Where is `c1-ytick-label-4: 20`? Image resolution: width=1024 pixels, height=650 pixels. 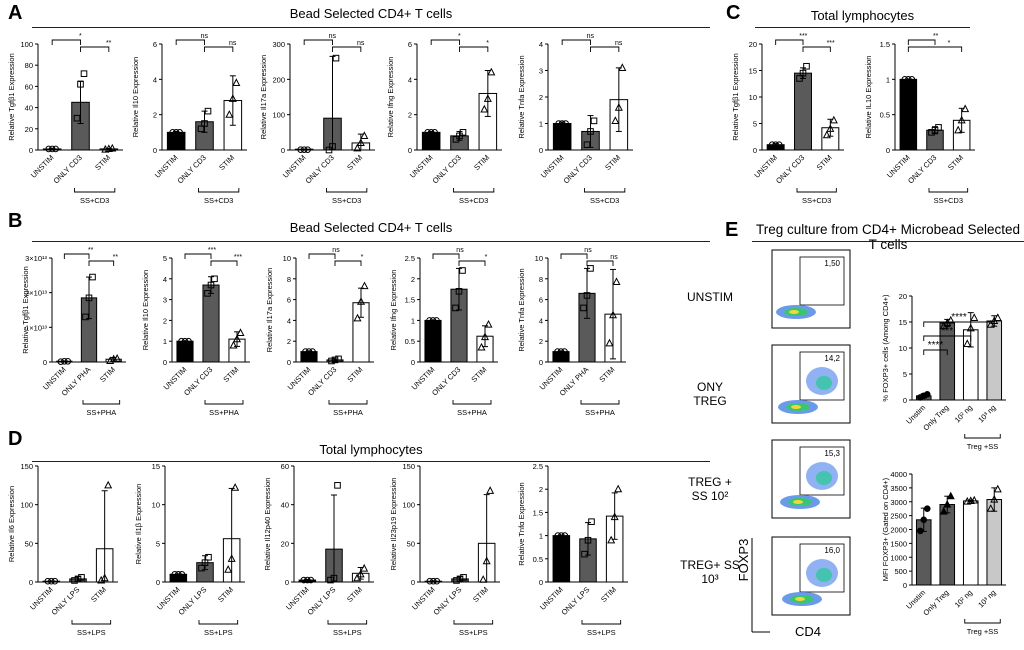 c1-ytick-label-4: 20 is located at coordinates (753, 44).